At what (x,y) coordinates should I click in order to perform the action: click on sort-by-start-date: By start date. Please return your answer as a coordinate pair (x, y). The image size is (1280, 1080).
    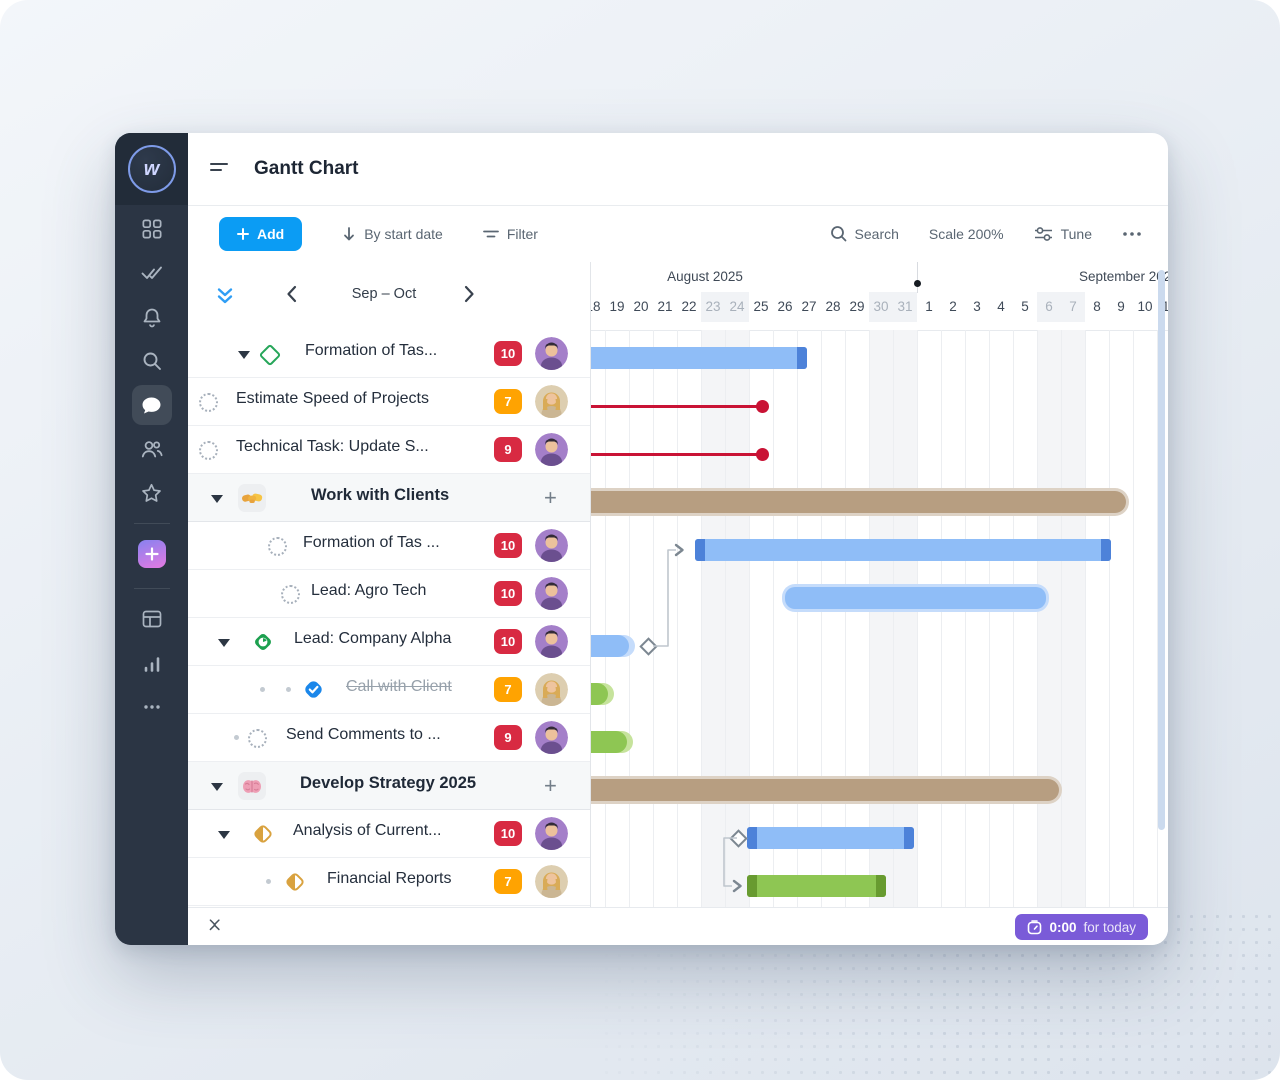
    Looking at the image, I should click on (392, 234).